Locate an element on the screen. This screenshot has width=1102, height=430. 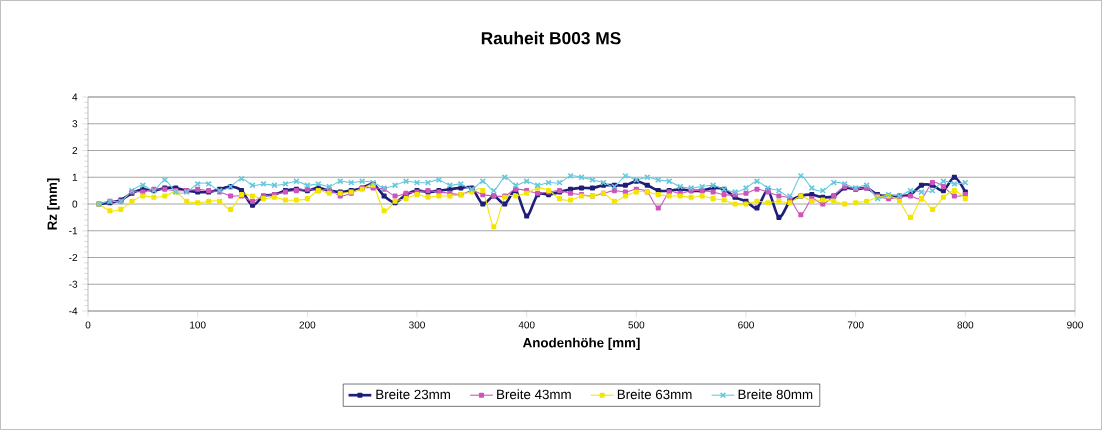
x-tick-label: 500 is located at coordinates (636, 325).